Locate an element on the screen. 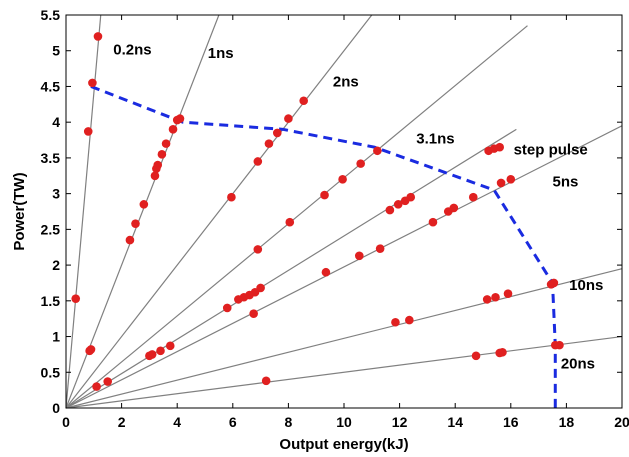 The image size is (629, 457). y-tick-label: 4 is located at coordinates (56, 122).